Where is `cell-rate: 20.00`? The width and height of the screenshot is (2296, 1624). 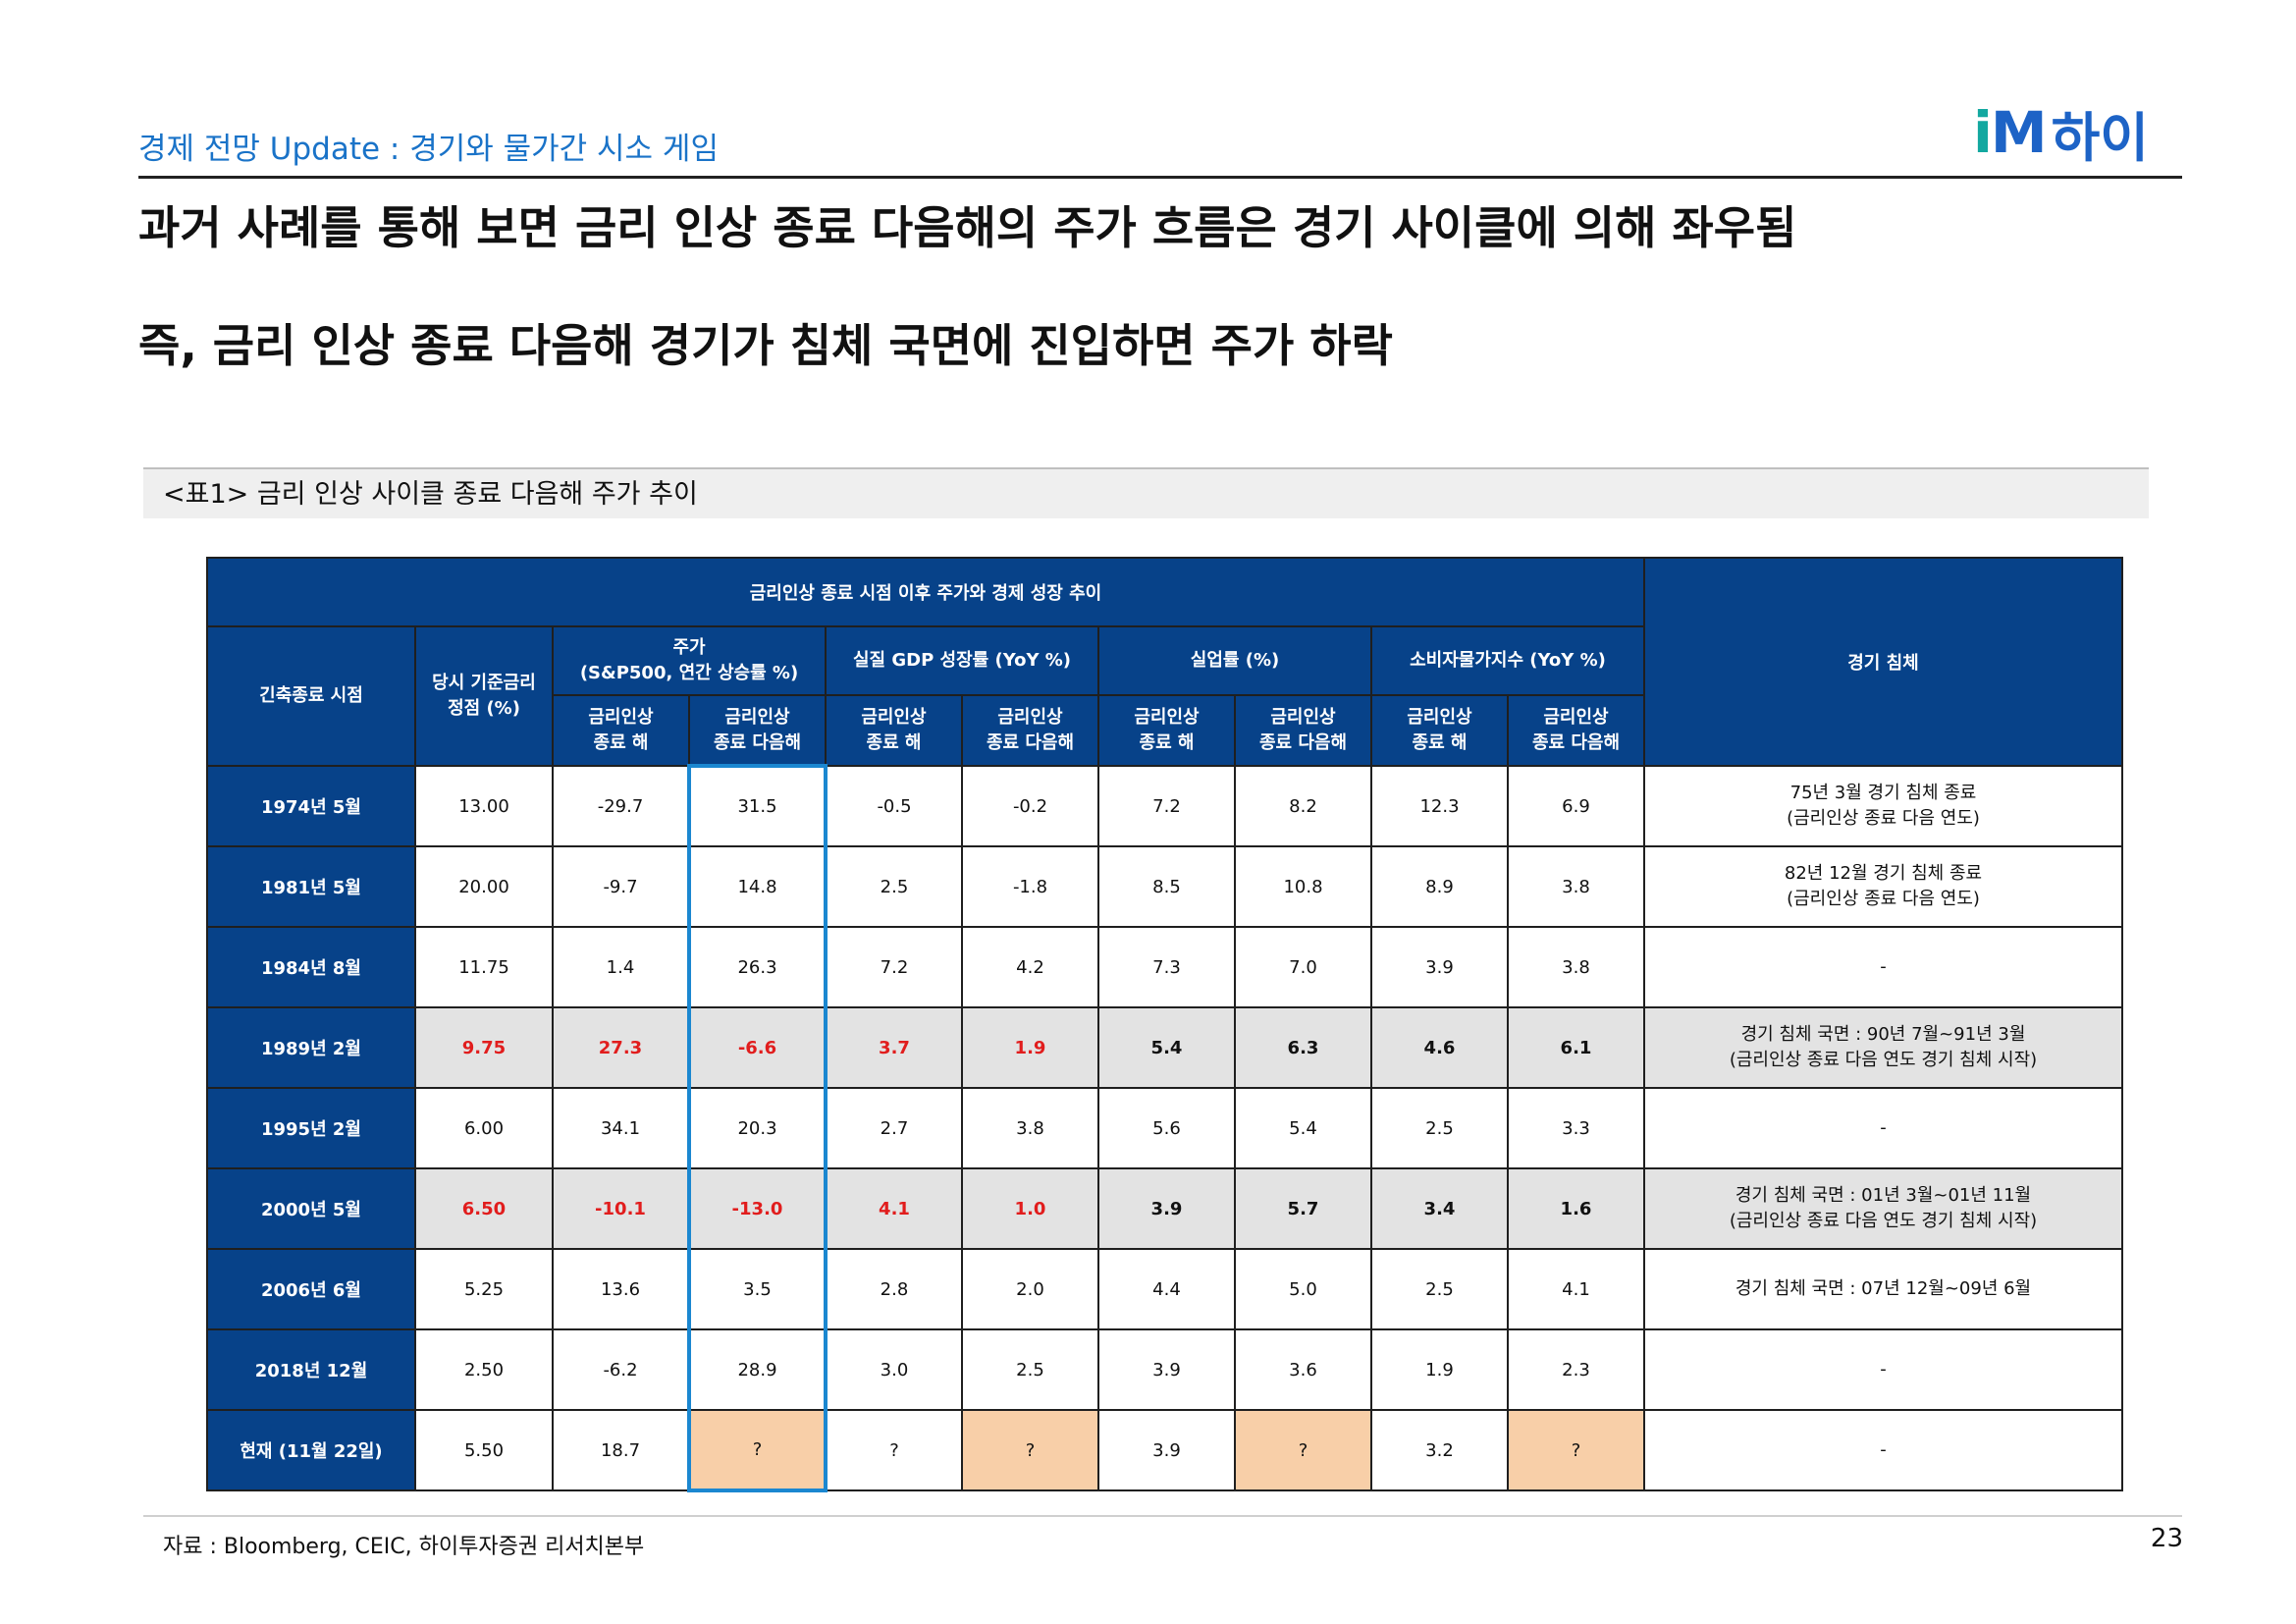
cell-rate: 20.00 is located at coordinates (484, 886).